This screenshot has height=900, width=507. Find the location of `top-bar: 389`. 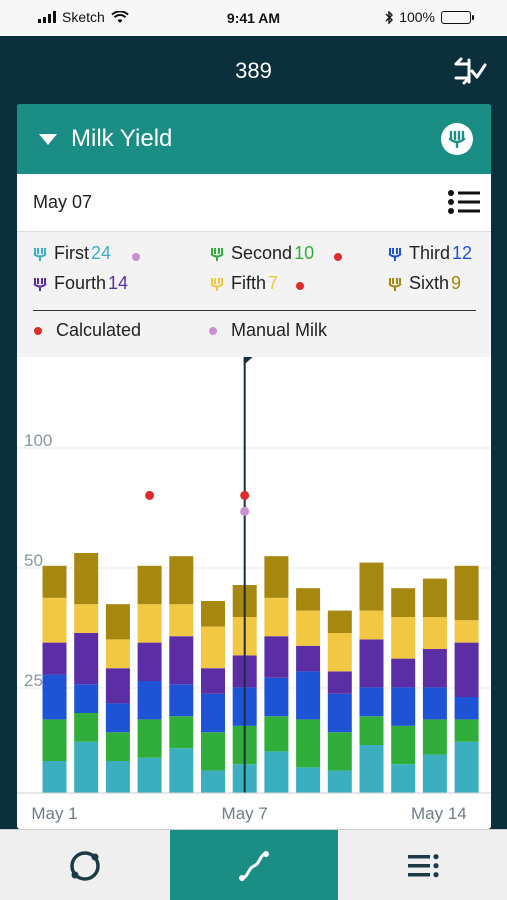

top-bar: 389 is located at coordinates (253, 71).